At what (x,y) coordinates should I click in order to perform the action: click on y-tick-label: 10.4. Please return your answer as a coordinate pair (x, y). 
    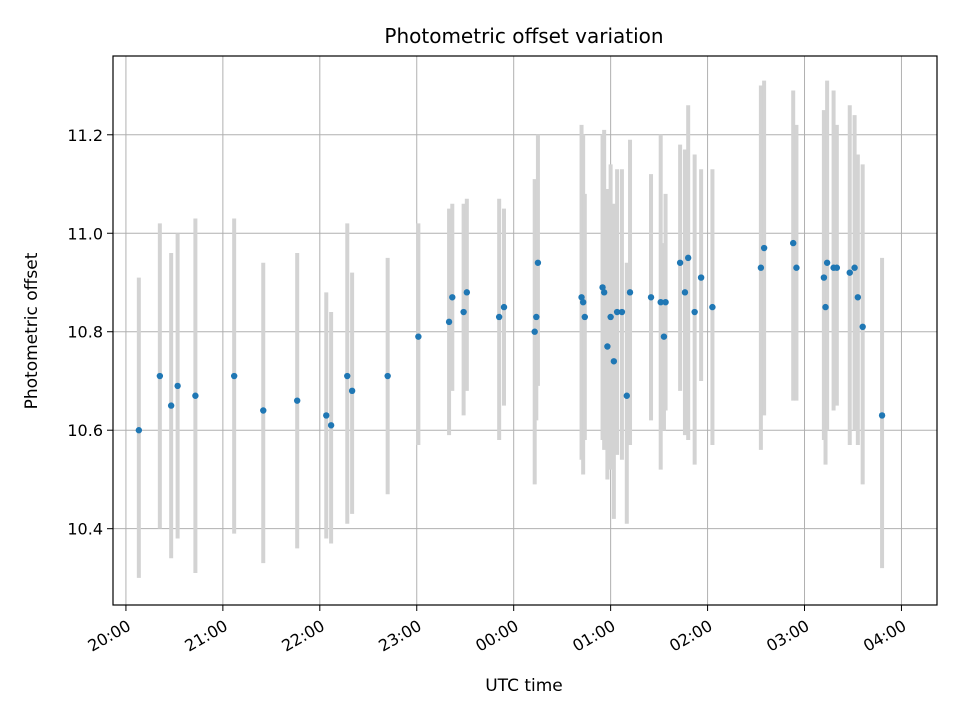
    Looking at the image, I should click on (85, 529).